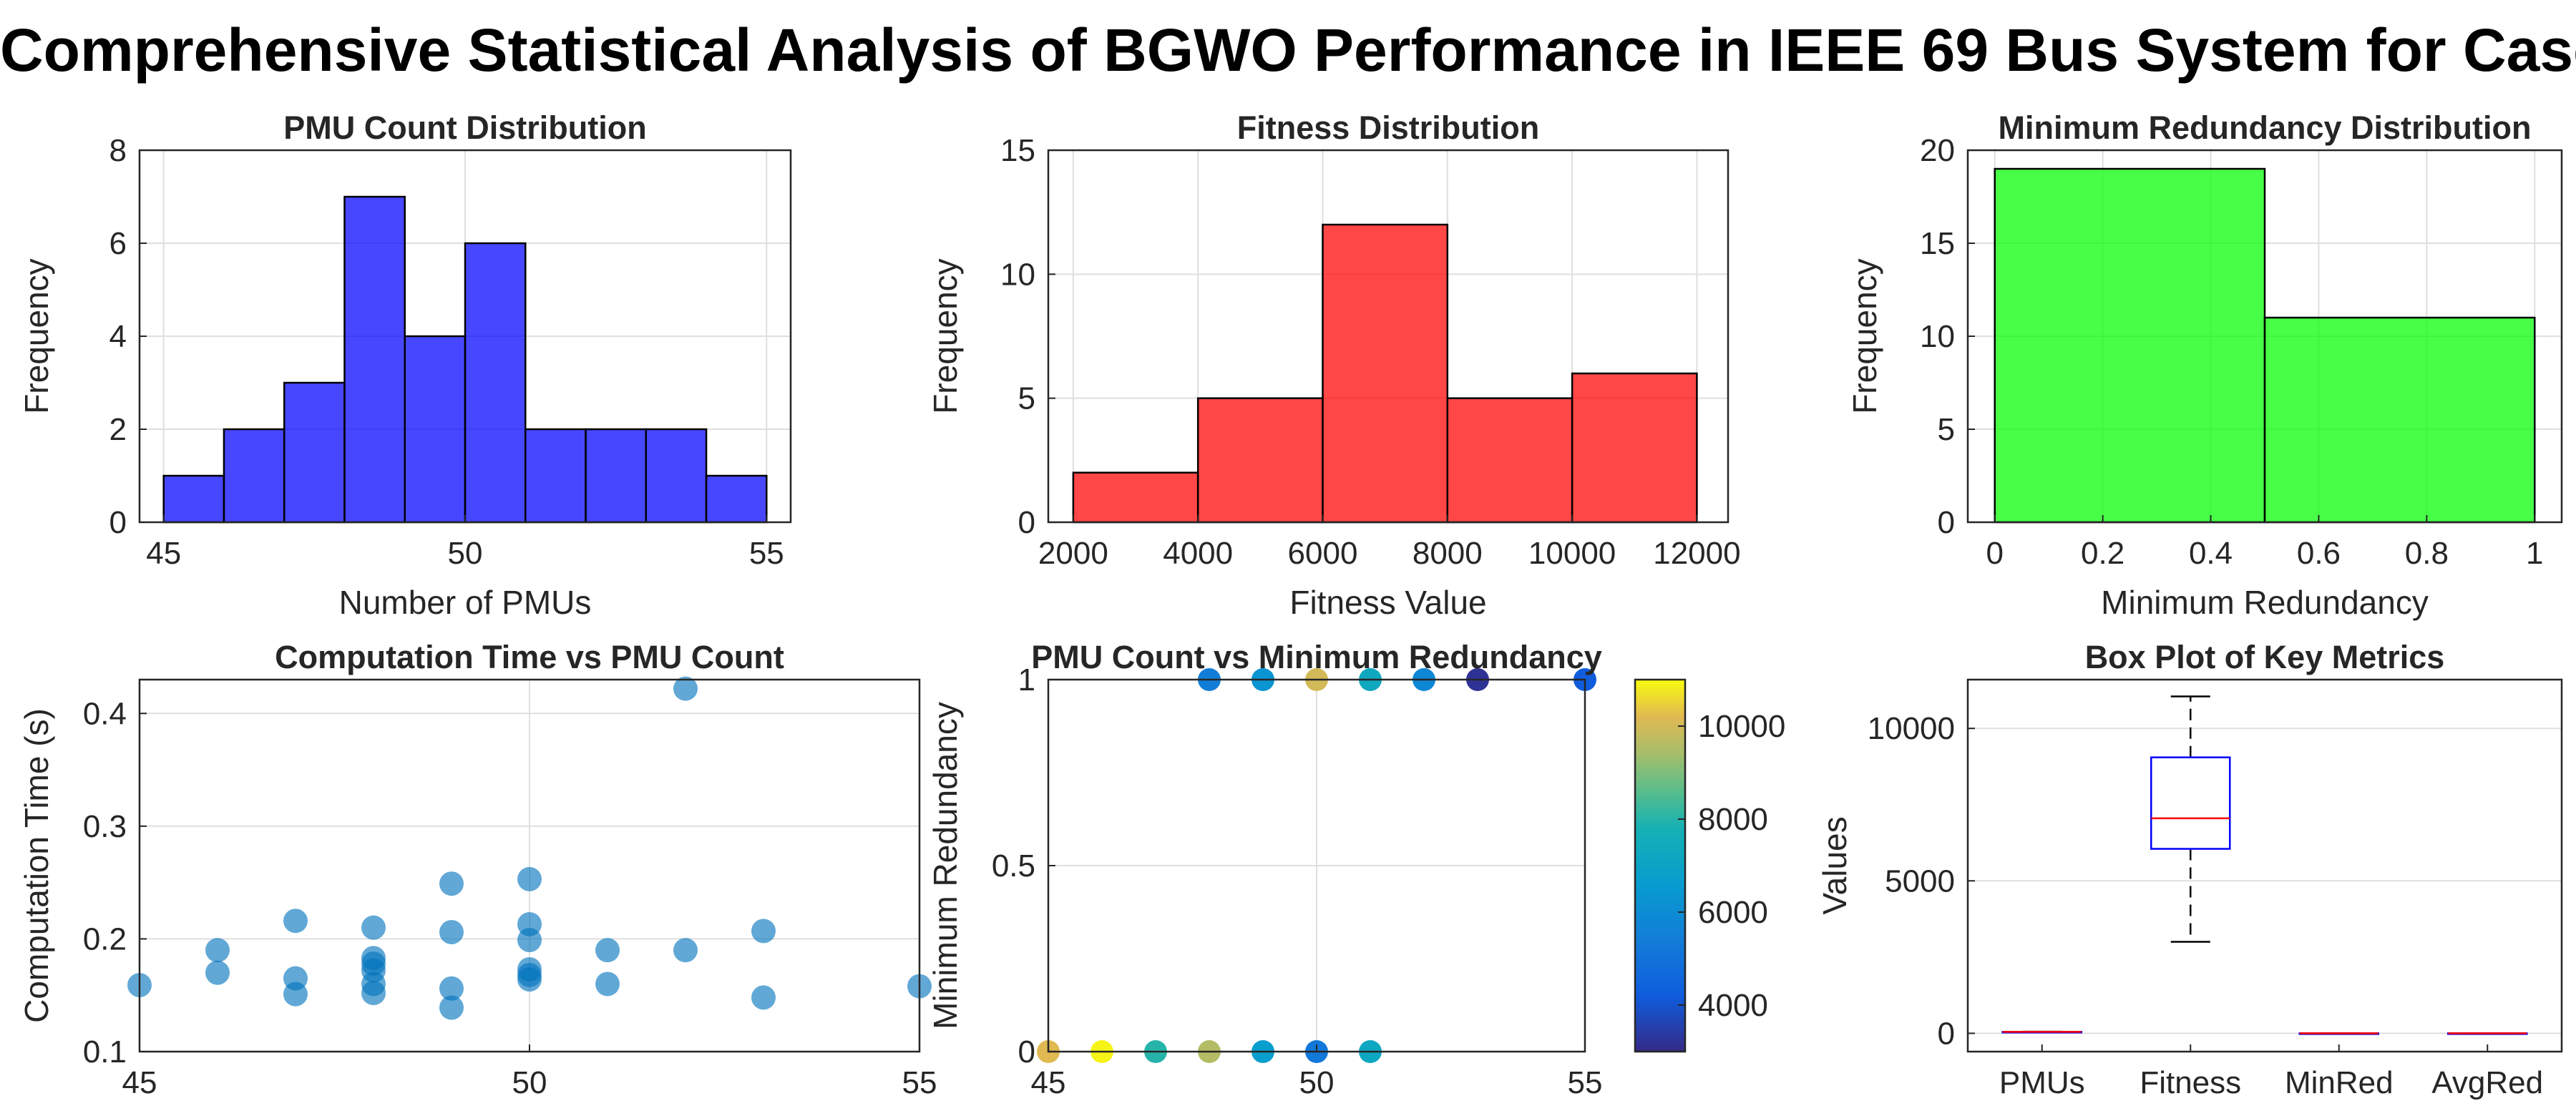 The height and width of the screenshot is (1116, 2576). I want to click on y-tick-label: 5000, so click(1920, 881).